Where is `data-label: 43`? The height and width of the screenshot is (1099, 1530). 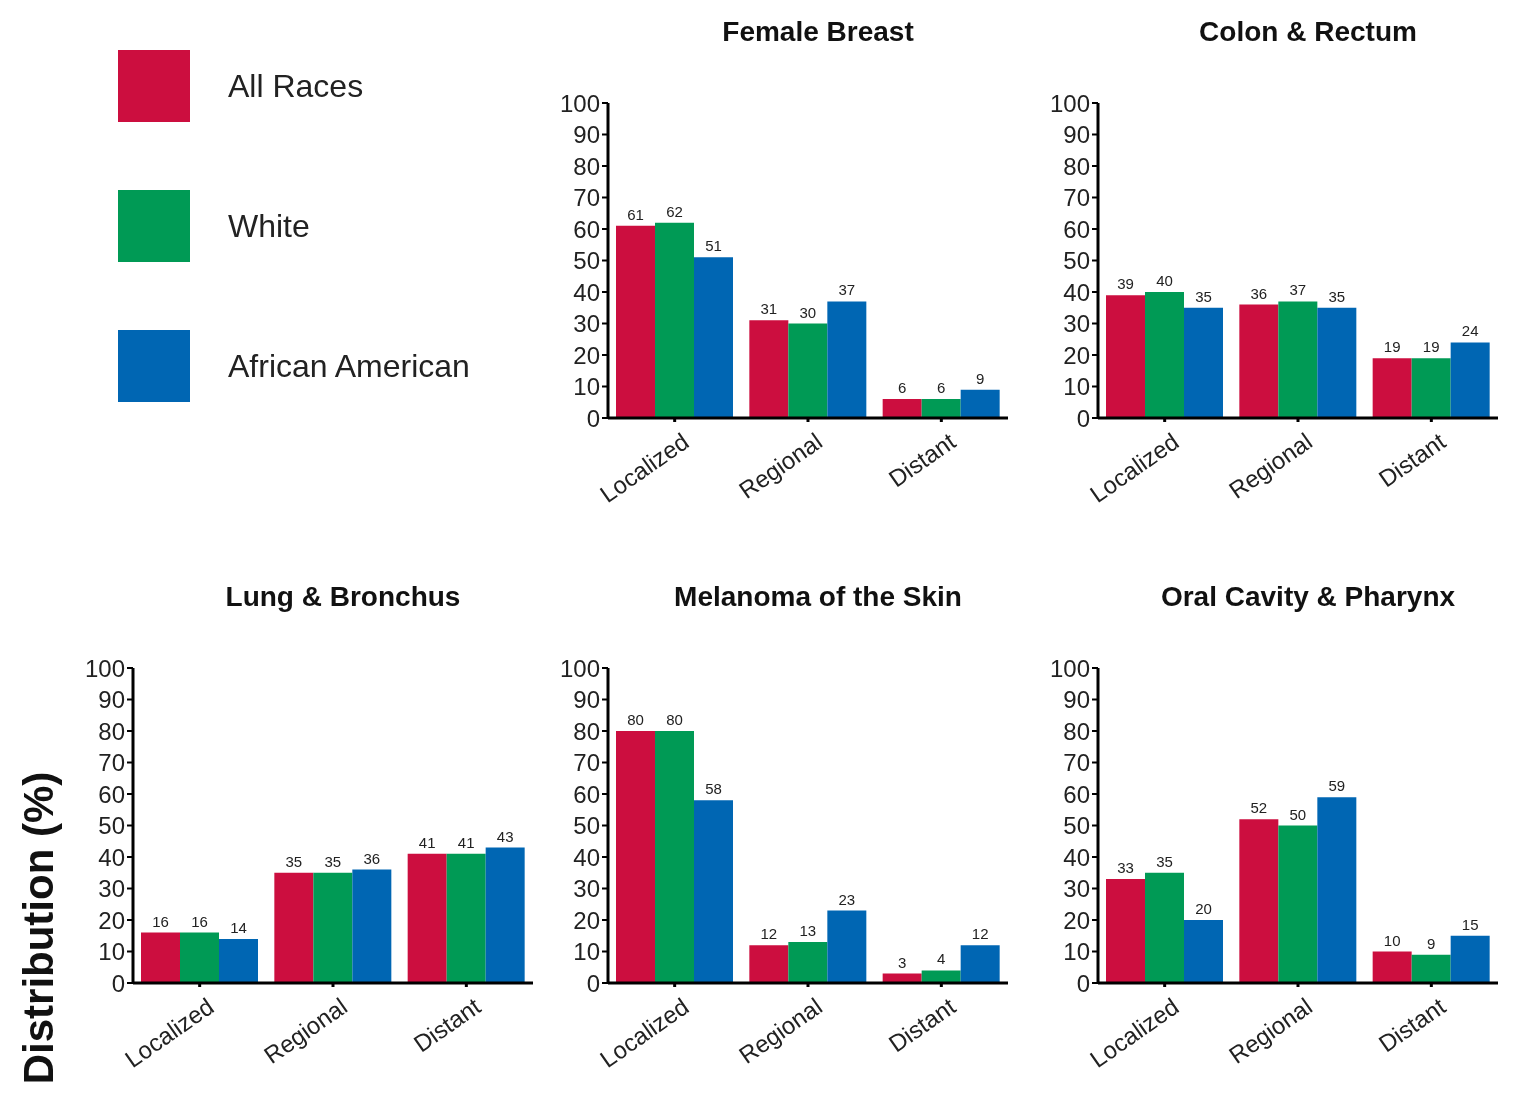
data-label: 43 is located at coordinates (505, 836).